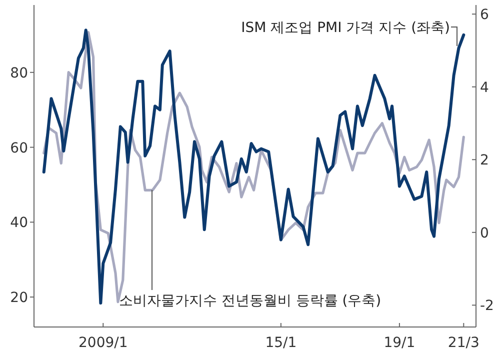 This screenshot has height=354, width=500. Describe the element at coordinates (484, 233) in the screenshot. I see `y2-tick-label: 0` at that location.